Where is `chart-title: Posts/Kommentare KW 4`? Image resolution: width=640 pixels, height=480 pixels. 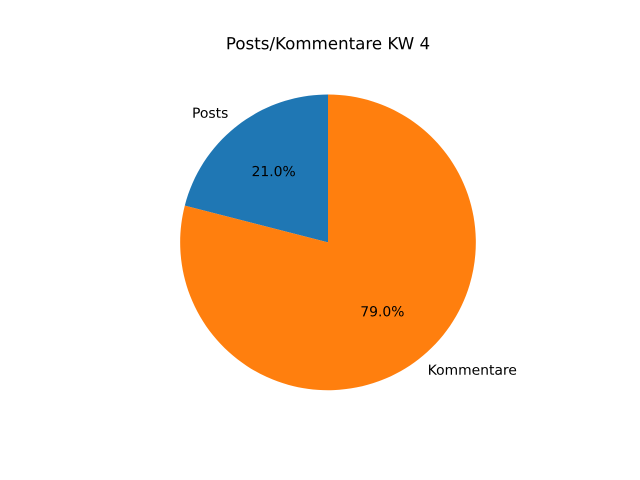 chart-title: Posts/Kommentare KW 4 is located at coordinates (329, 44).